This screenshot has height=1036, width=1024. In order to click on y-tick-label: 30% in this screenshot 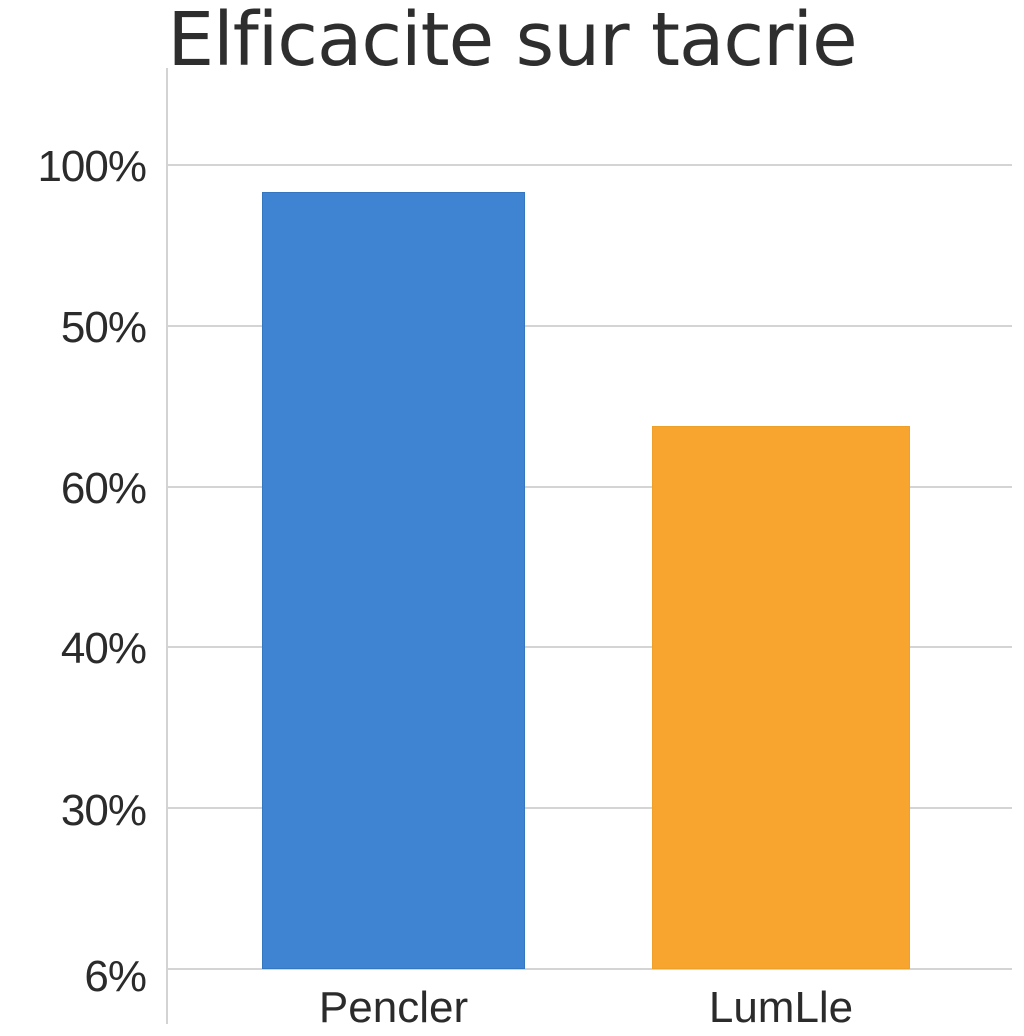, I will do `click(103, 810)`.